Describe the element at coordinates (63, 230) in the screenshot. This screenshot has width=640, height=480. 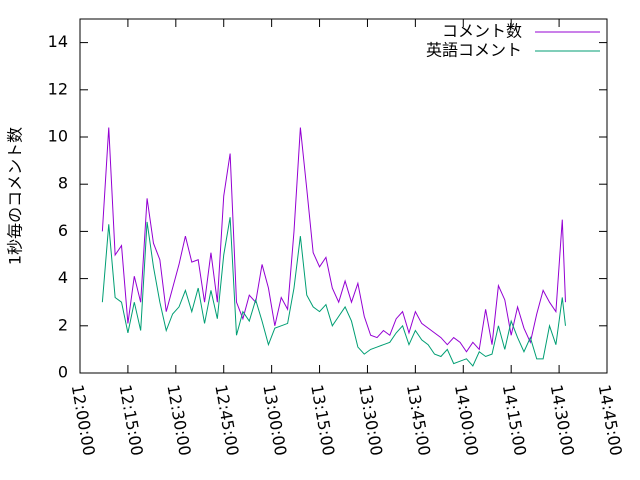
I see `y-tick-label: 6` at that location.